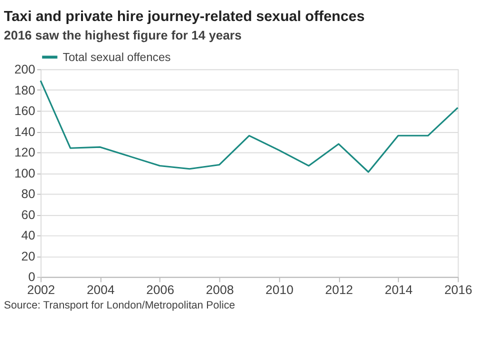  I want to click on x-tick-label: 2004, so click(100, 289).